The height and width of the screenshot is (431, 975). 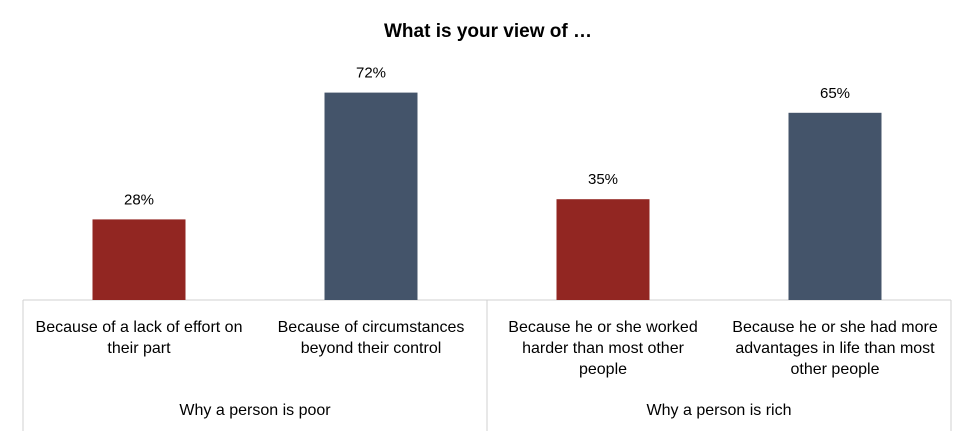 I want to click on category-label-line: advantages in life than most, so click(x=835, y=348).